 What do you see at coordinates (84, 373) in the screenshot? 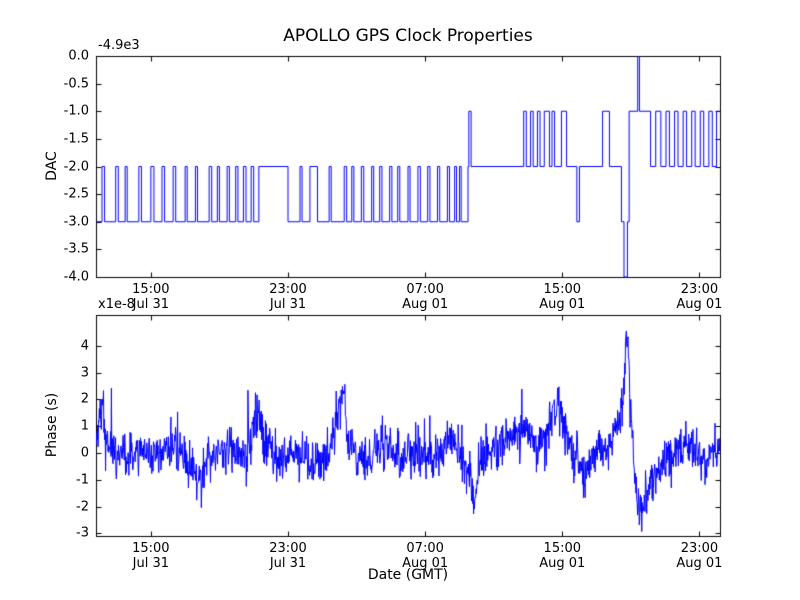
I see `y-tick-label: 3` at bounding box center [84, 373].